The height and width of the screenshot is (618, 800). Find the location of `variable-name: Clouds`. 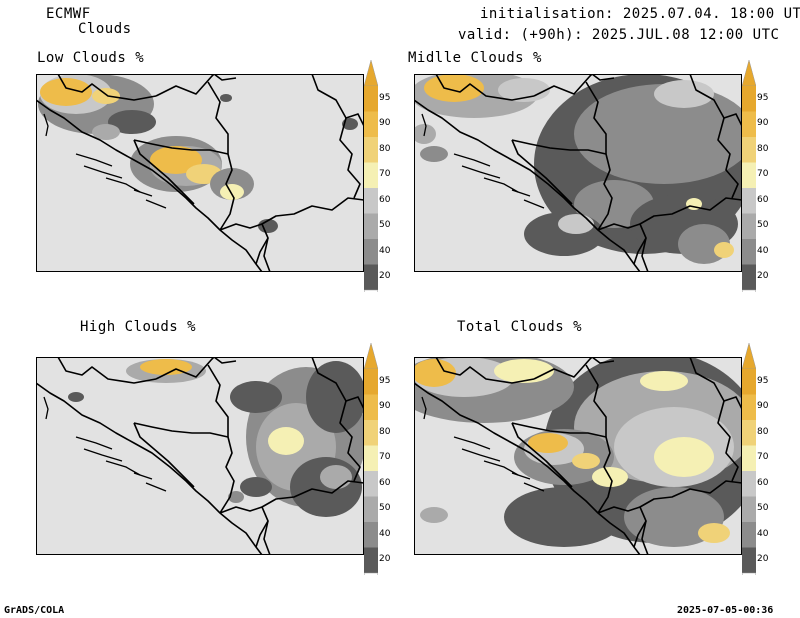

variable-name: Clouds is located at coordinates (105, 29).